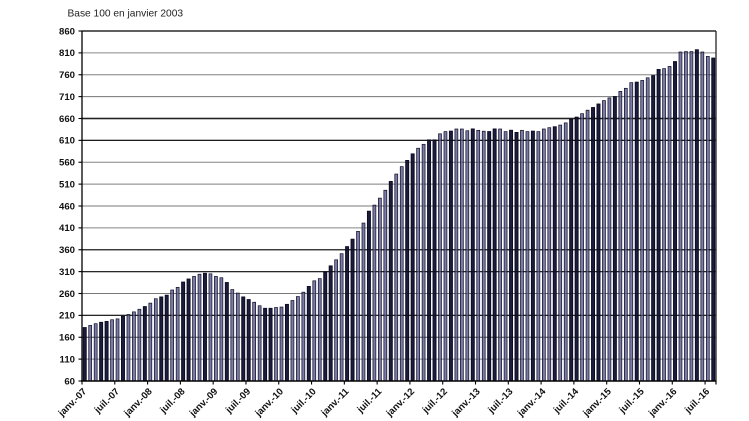 The height and width of the screenshot is (421, 749). Describe the element at coordinates (67, 31) in the screenshot. I see `svg-text: 860` at that location.